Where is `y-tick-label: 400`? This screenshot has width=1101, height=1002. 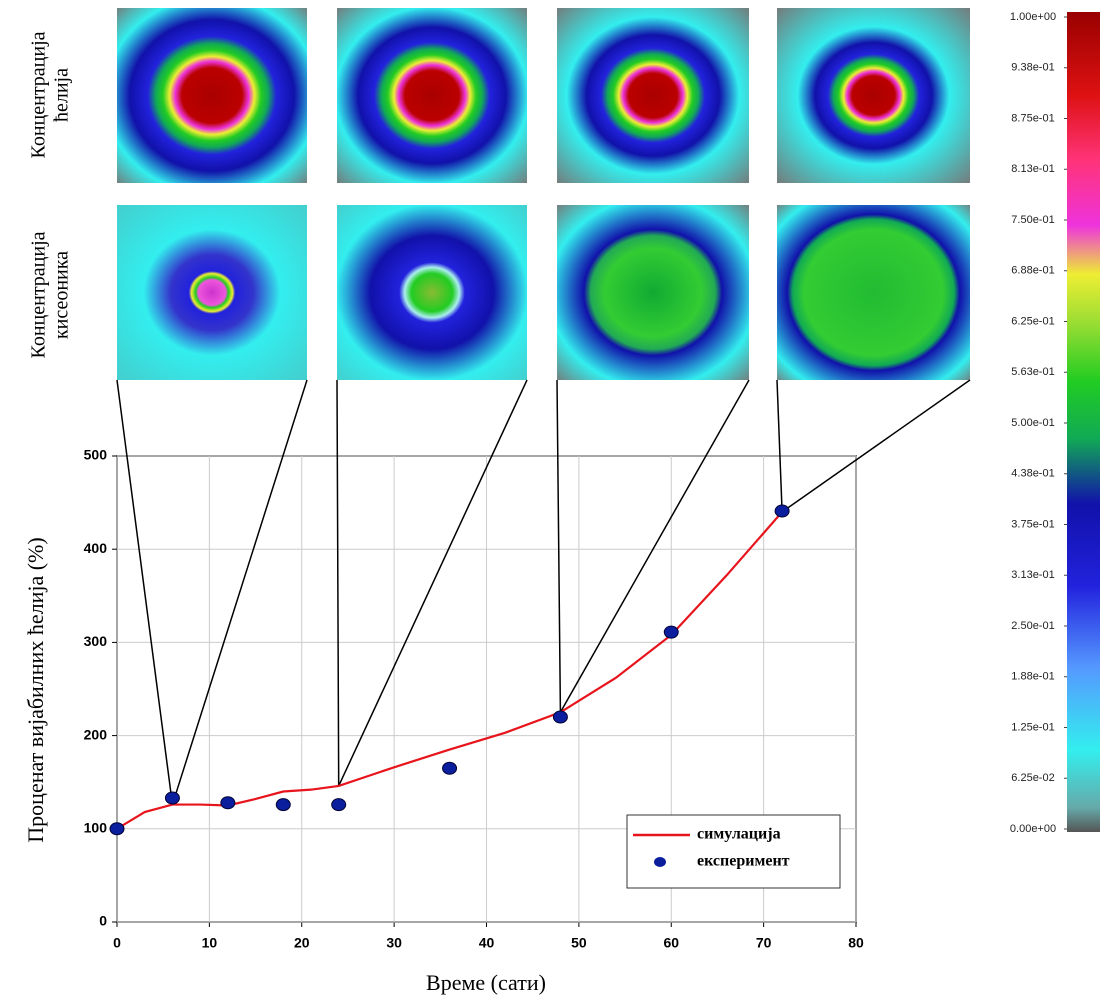 y-tick-label: 400 is located at coordinates (96, 548).